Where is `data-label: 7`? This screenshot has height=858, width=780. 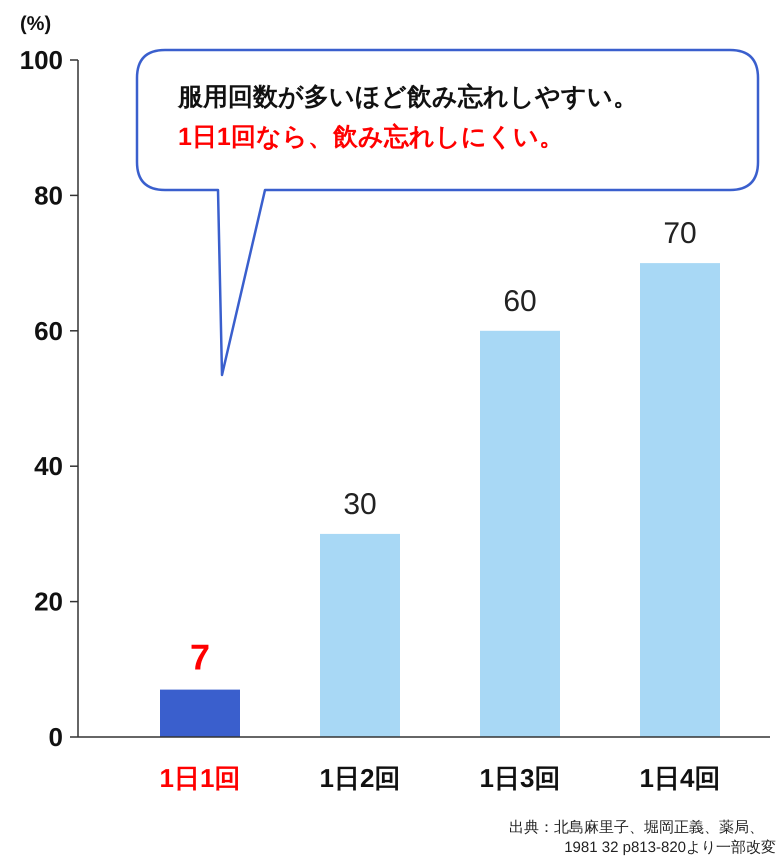 data-label: 7 is located at coordinates (200, 657).